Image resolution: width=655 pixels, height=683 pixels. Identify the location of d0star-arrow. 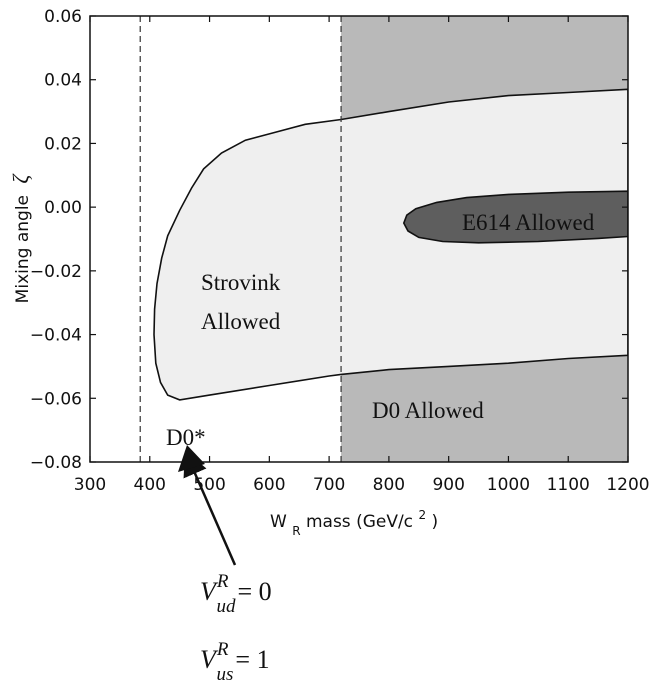
(210, 508).